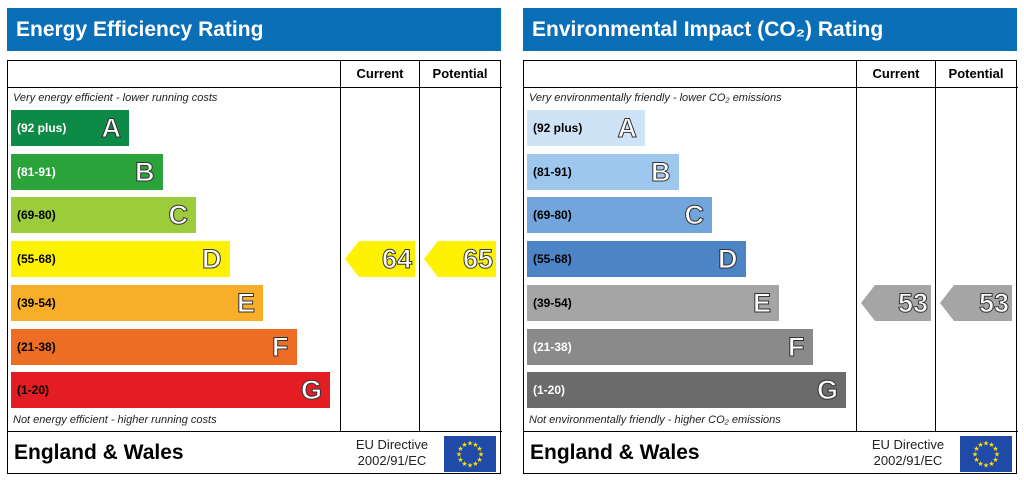  Describe the element at coordinates (396, 259) in the screenshot. I see `current-rating-value: 64` at that location.